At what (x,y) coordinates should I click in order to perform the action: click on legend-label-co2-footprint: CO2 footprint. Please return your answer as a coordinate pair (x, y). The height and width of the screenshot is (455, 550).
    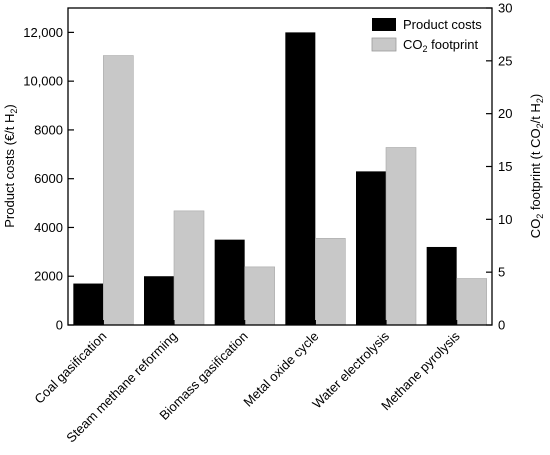
    Looking at the image, I should click on (440, 45).